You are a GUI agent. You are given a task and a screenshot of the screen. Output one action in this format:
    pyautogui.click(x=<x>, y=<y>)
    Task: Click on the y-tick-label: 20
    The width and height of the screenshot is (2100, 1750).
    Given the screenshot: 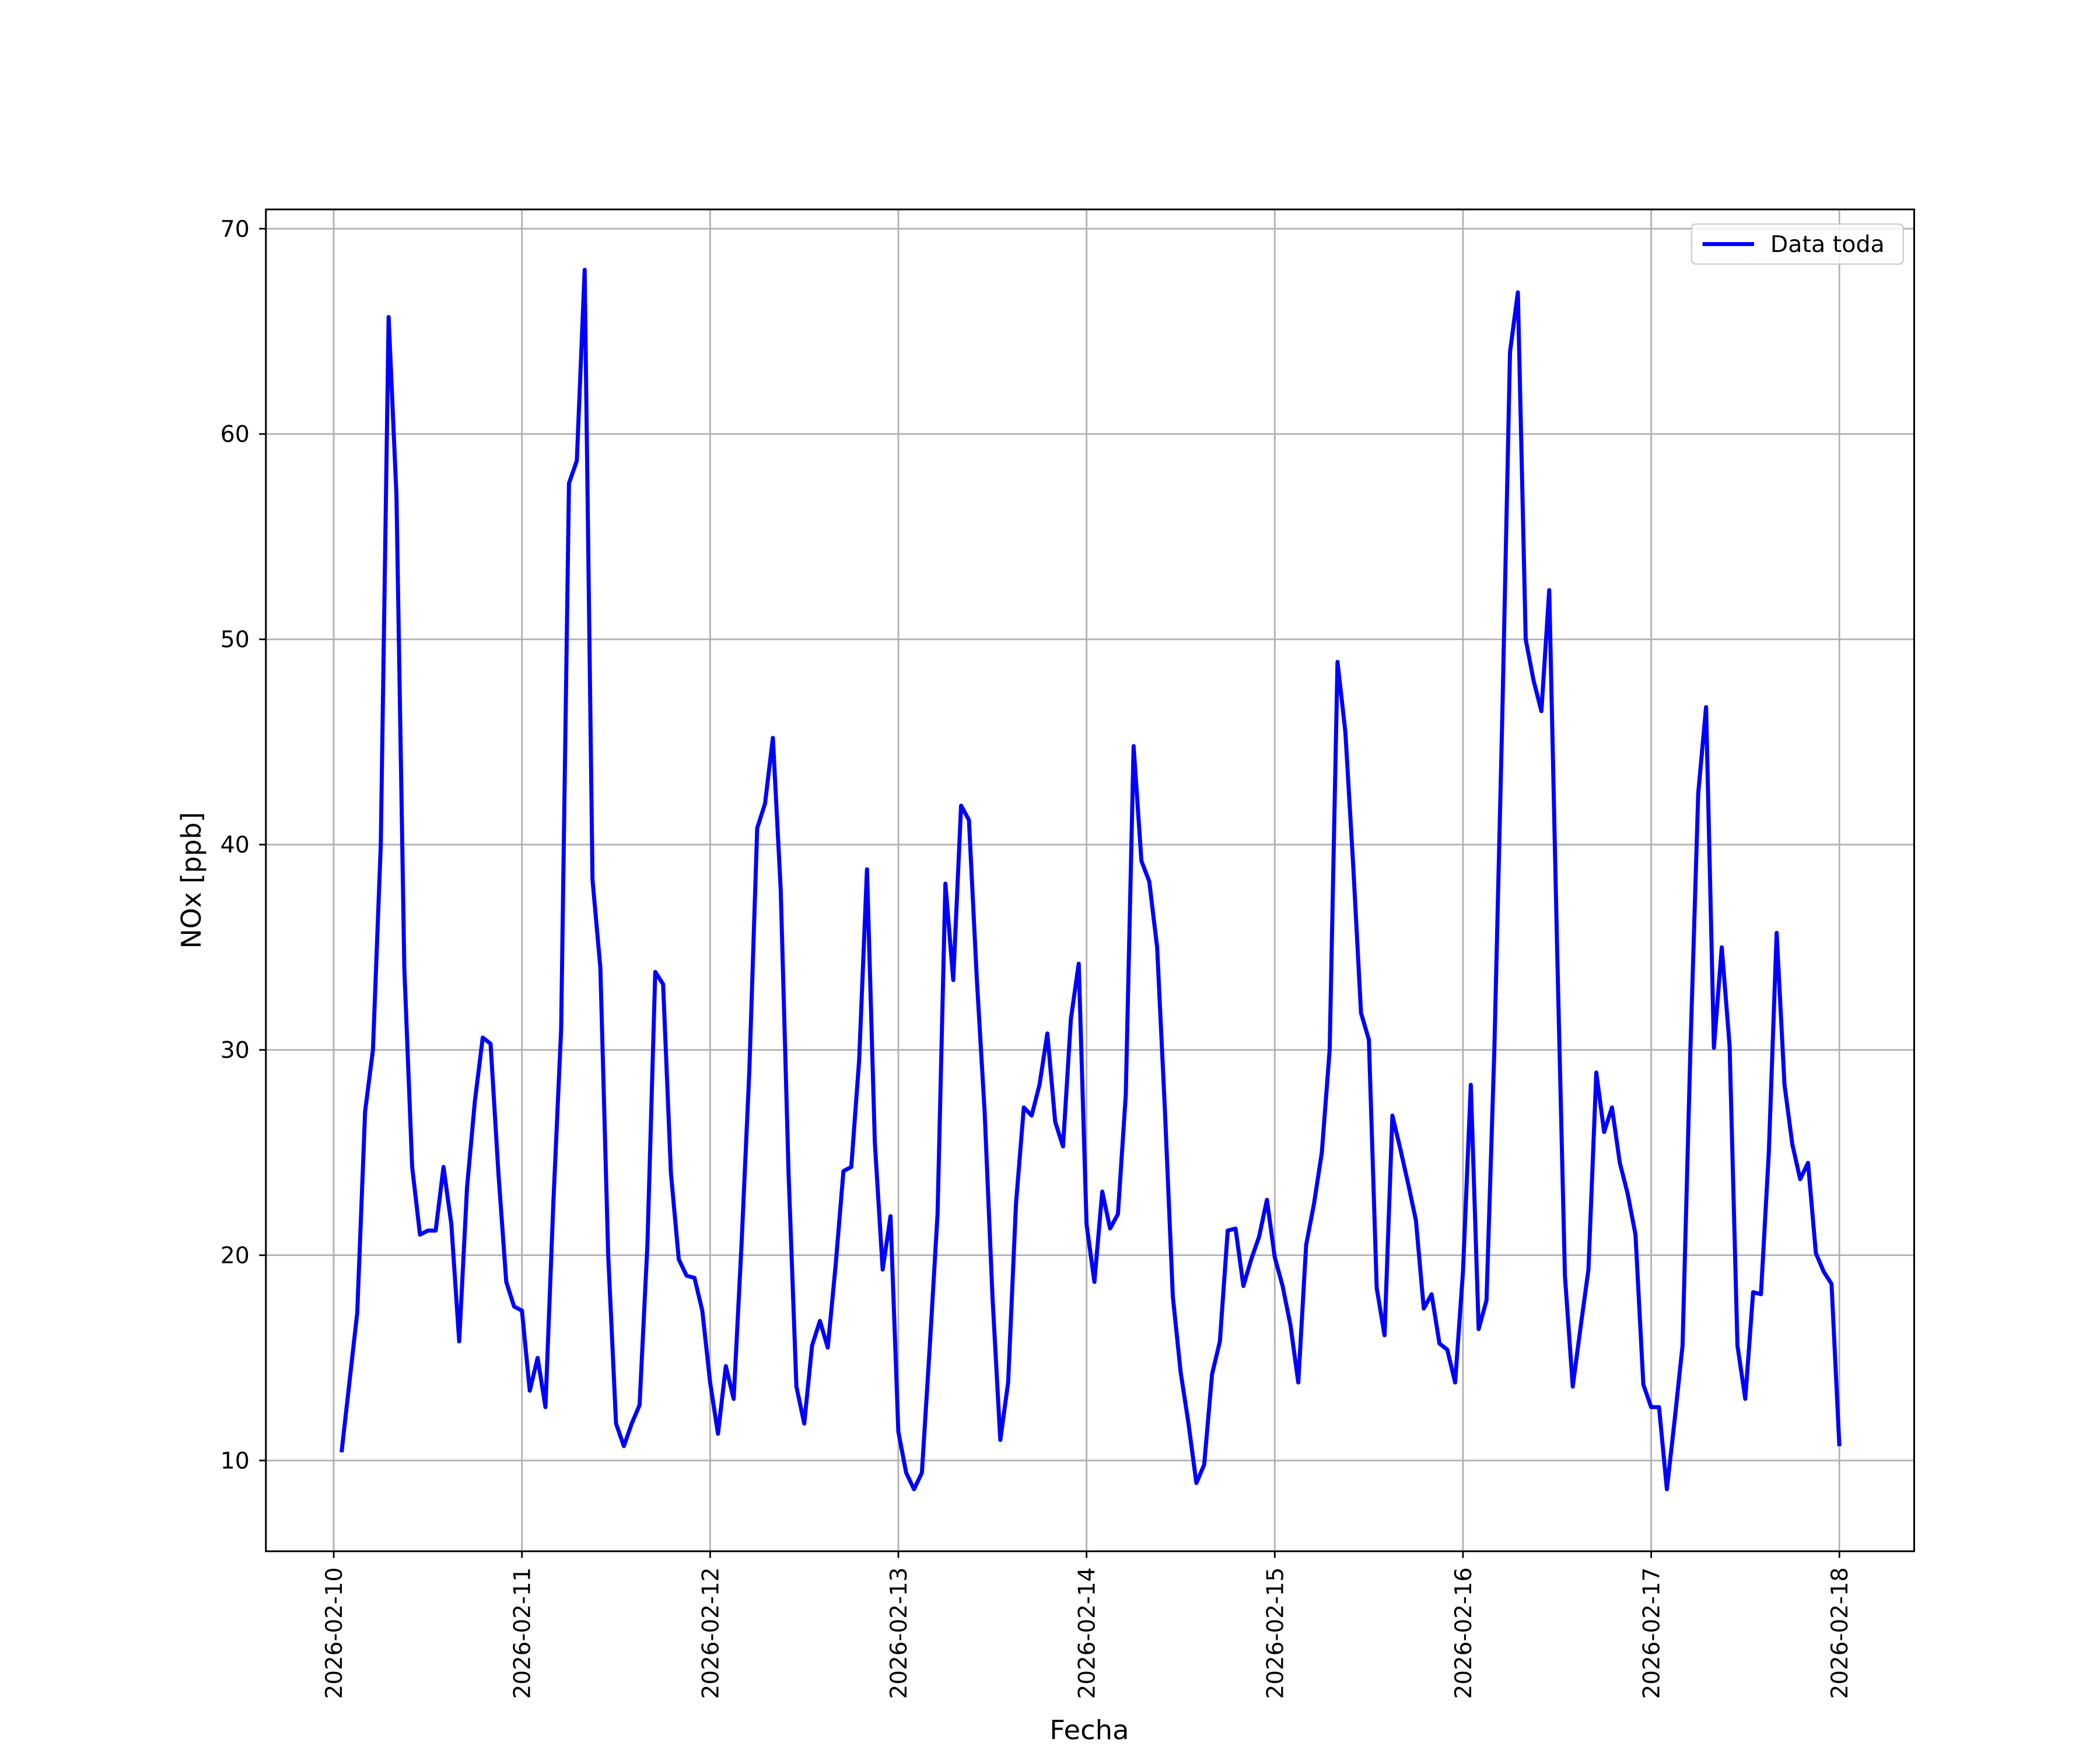 What is the action you would take?
    pyautogui.click(x=235, y=1256)
    